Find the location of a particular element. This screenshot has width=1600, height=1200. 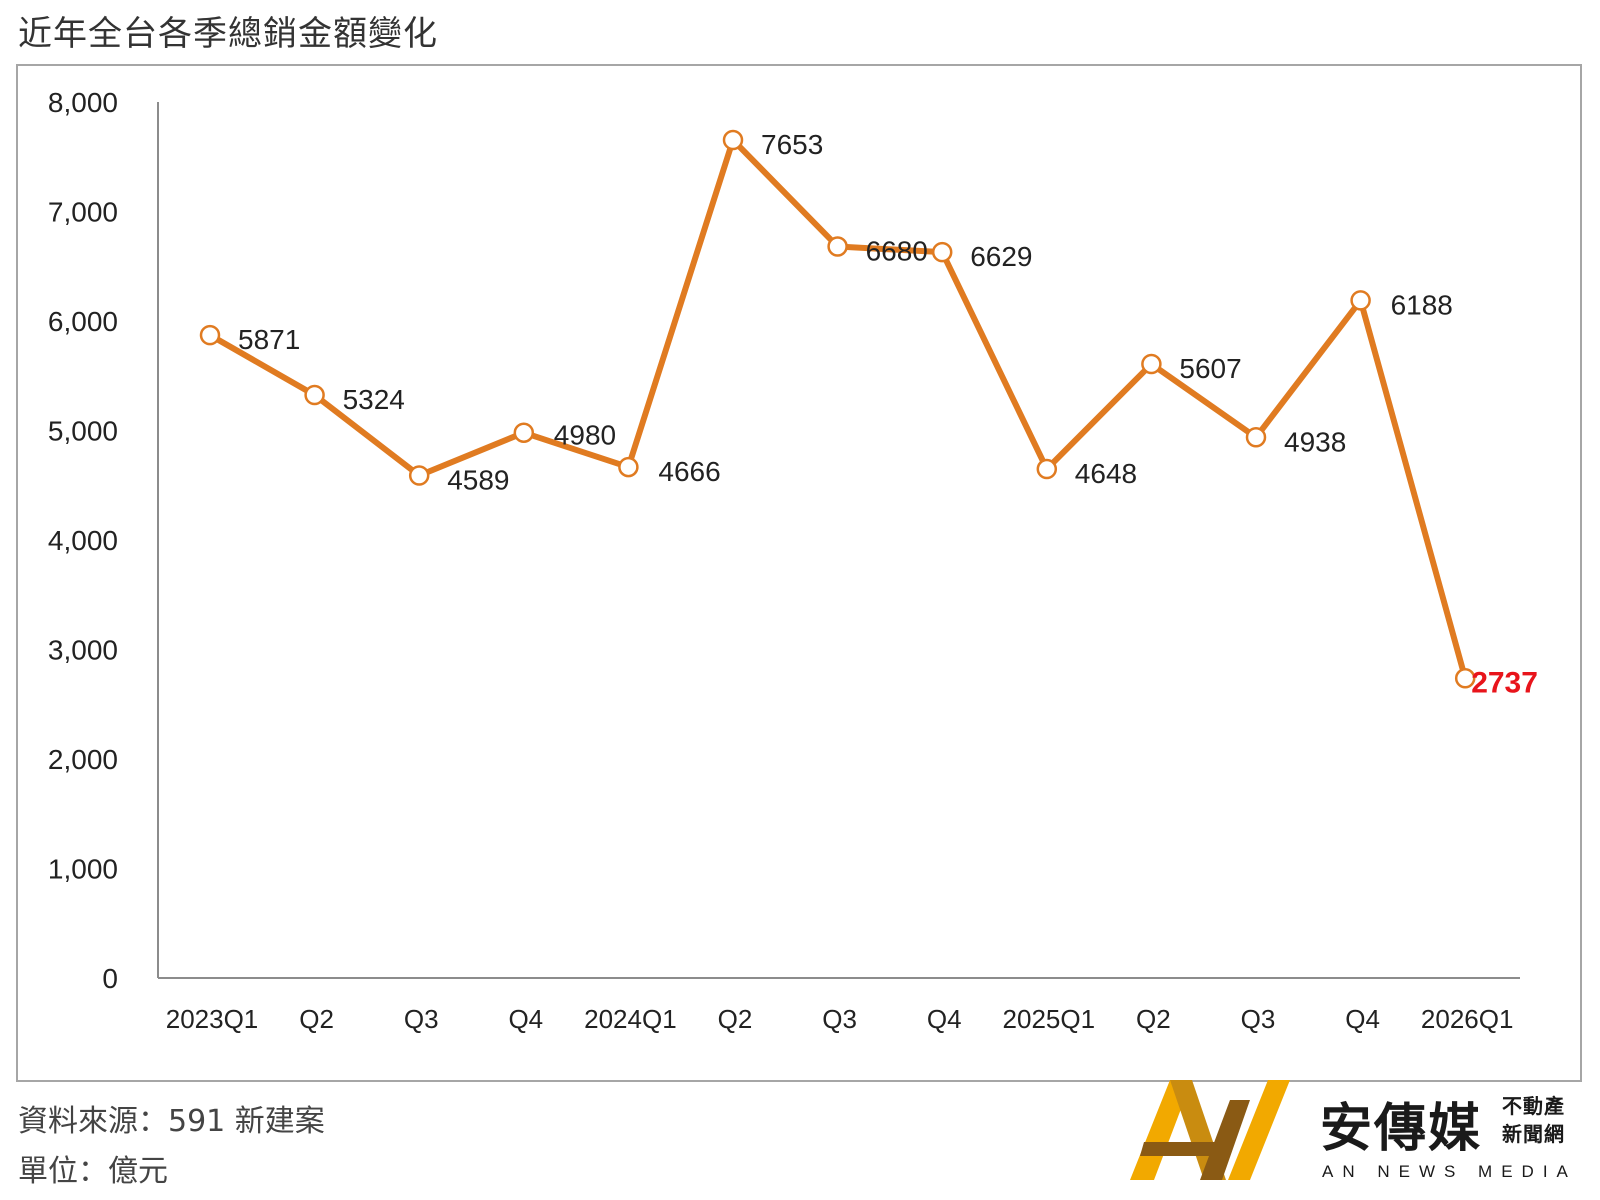

data-label: 6680 is located at coordinates (897, 251).